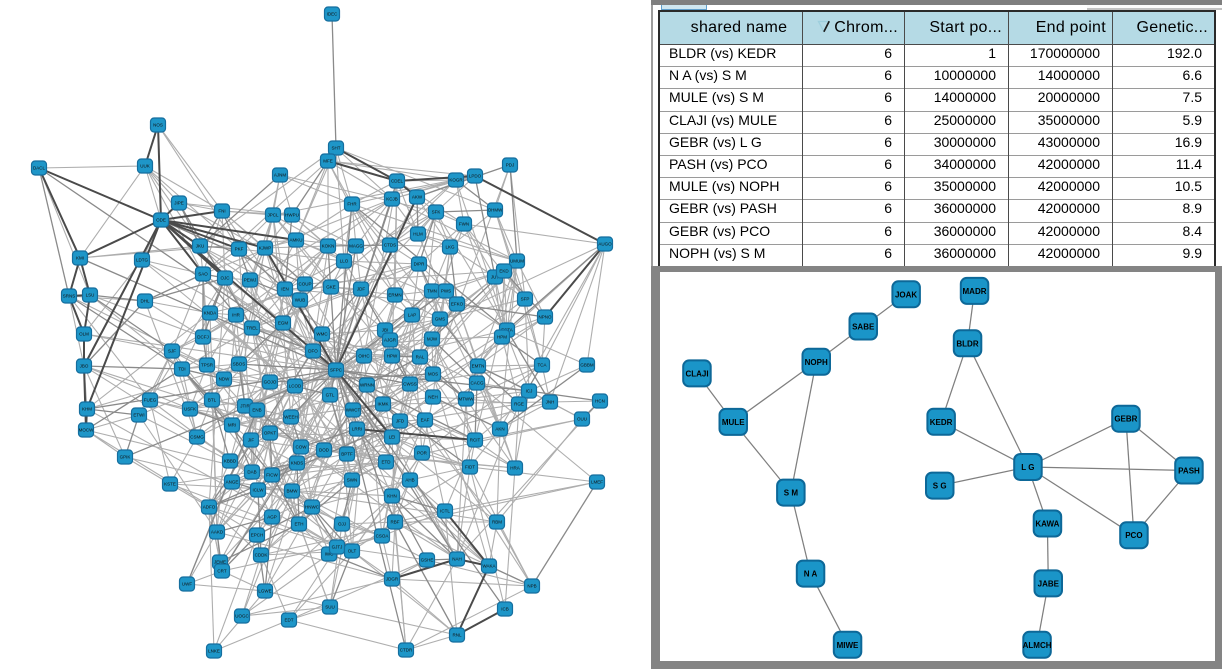  I want to click on svg-text: ERMN, so click(394, 295).